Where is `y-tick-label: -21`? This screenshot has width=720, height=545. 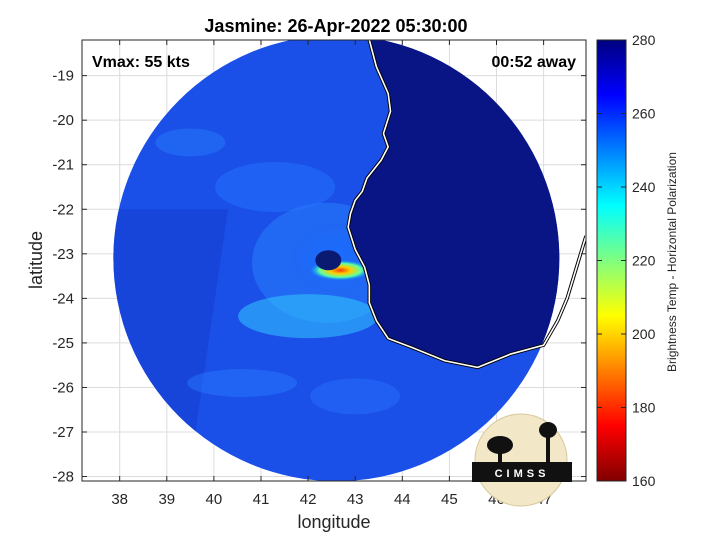 y-tick-label: -21 is located at coordinates (63, 165).